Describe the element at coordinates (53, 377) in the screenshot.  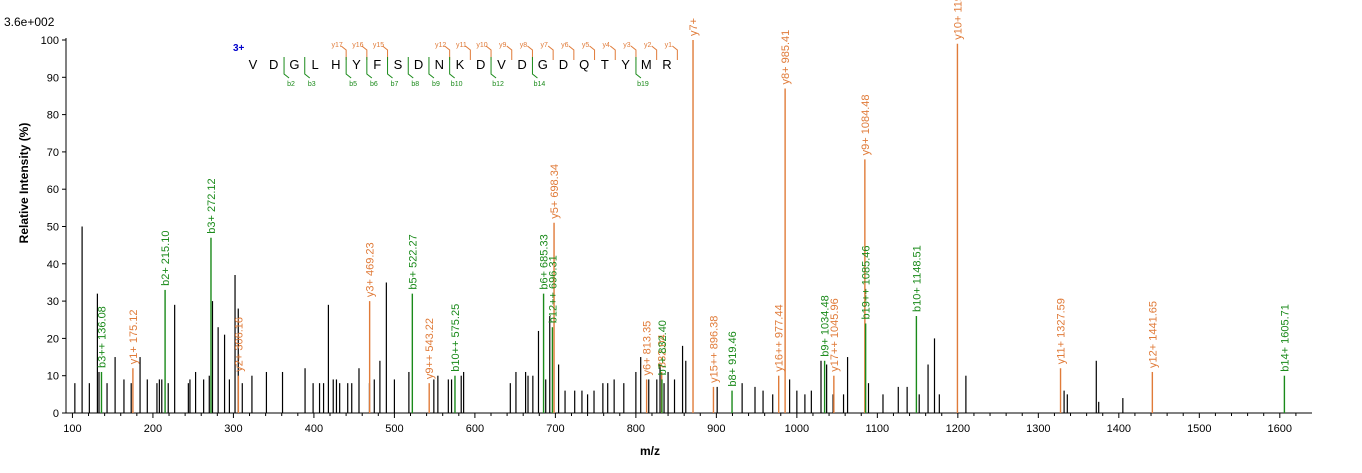
I see `y-tick-label: 10` at that location.